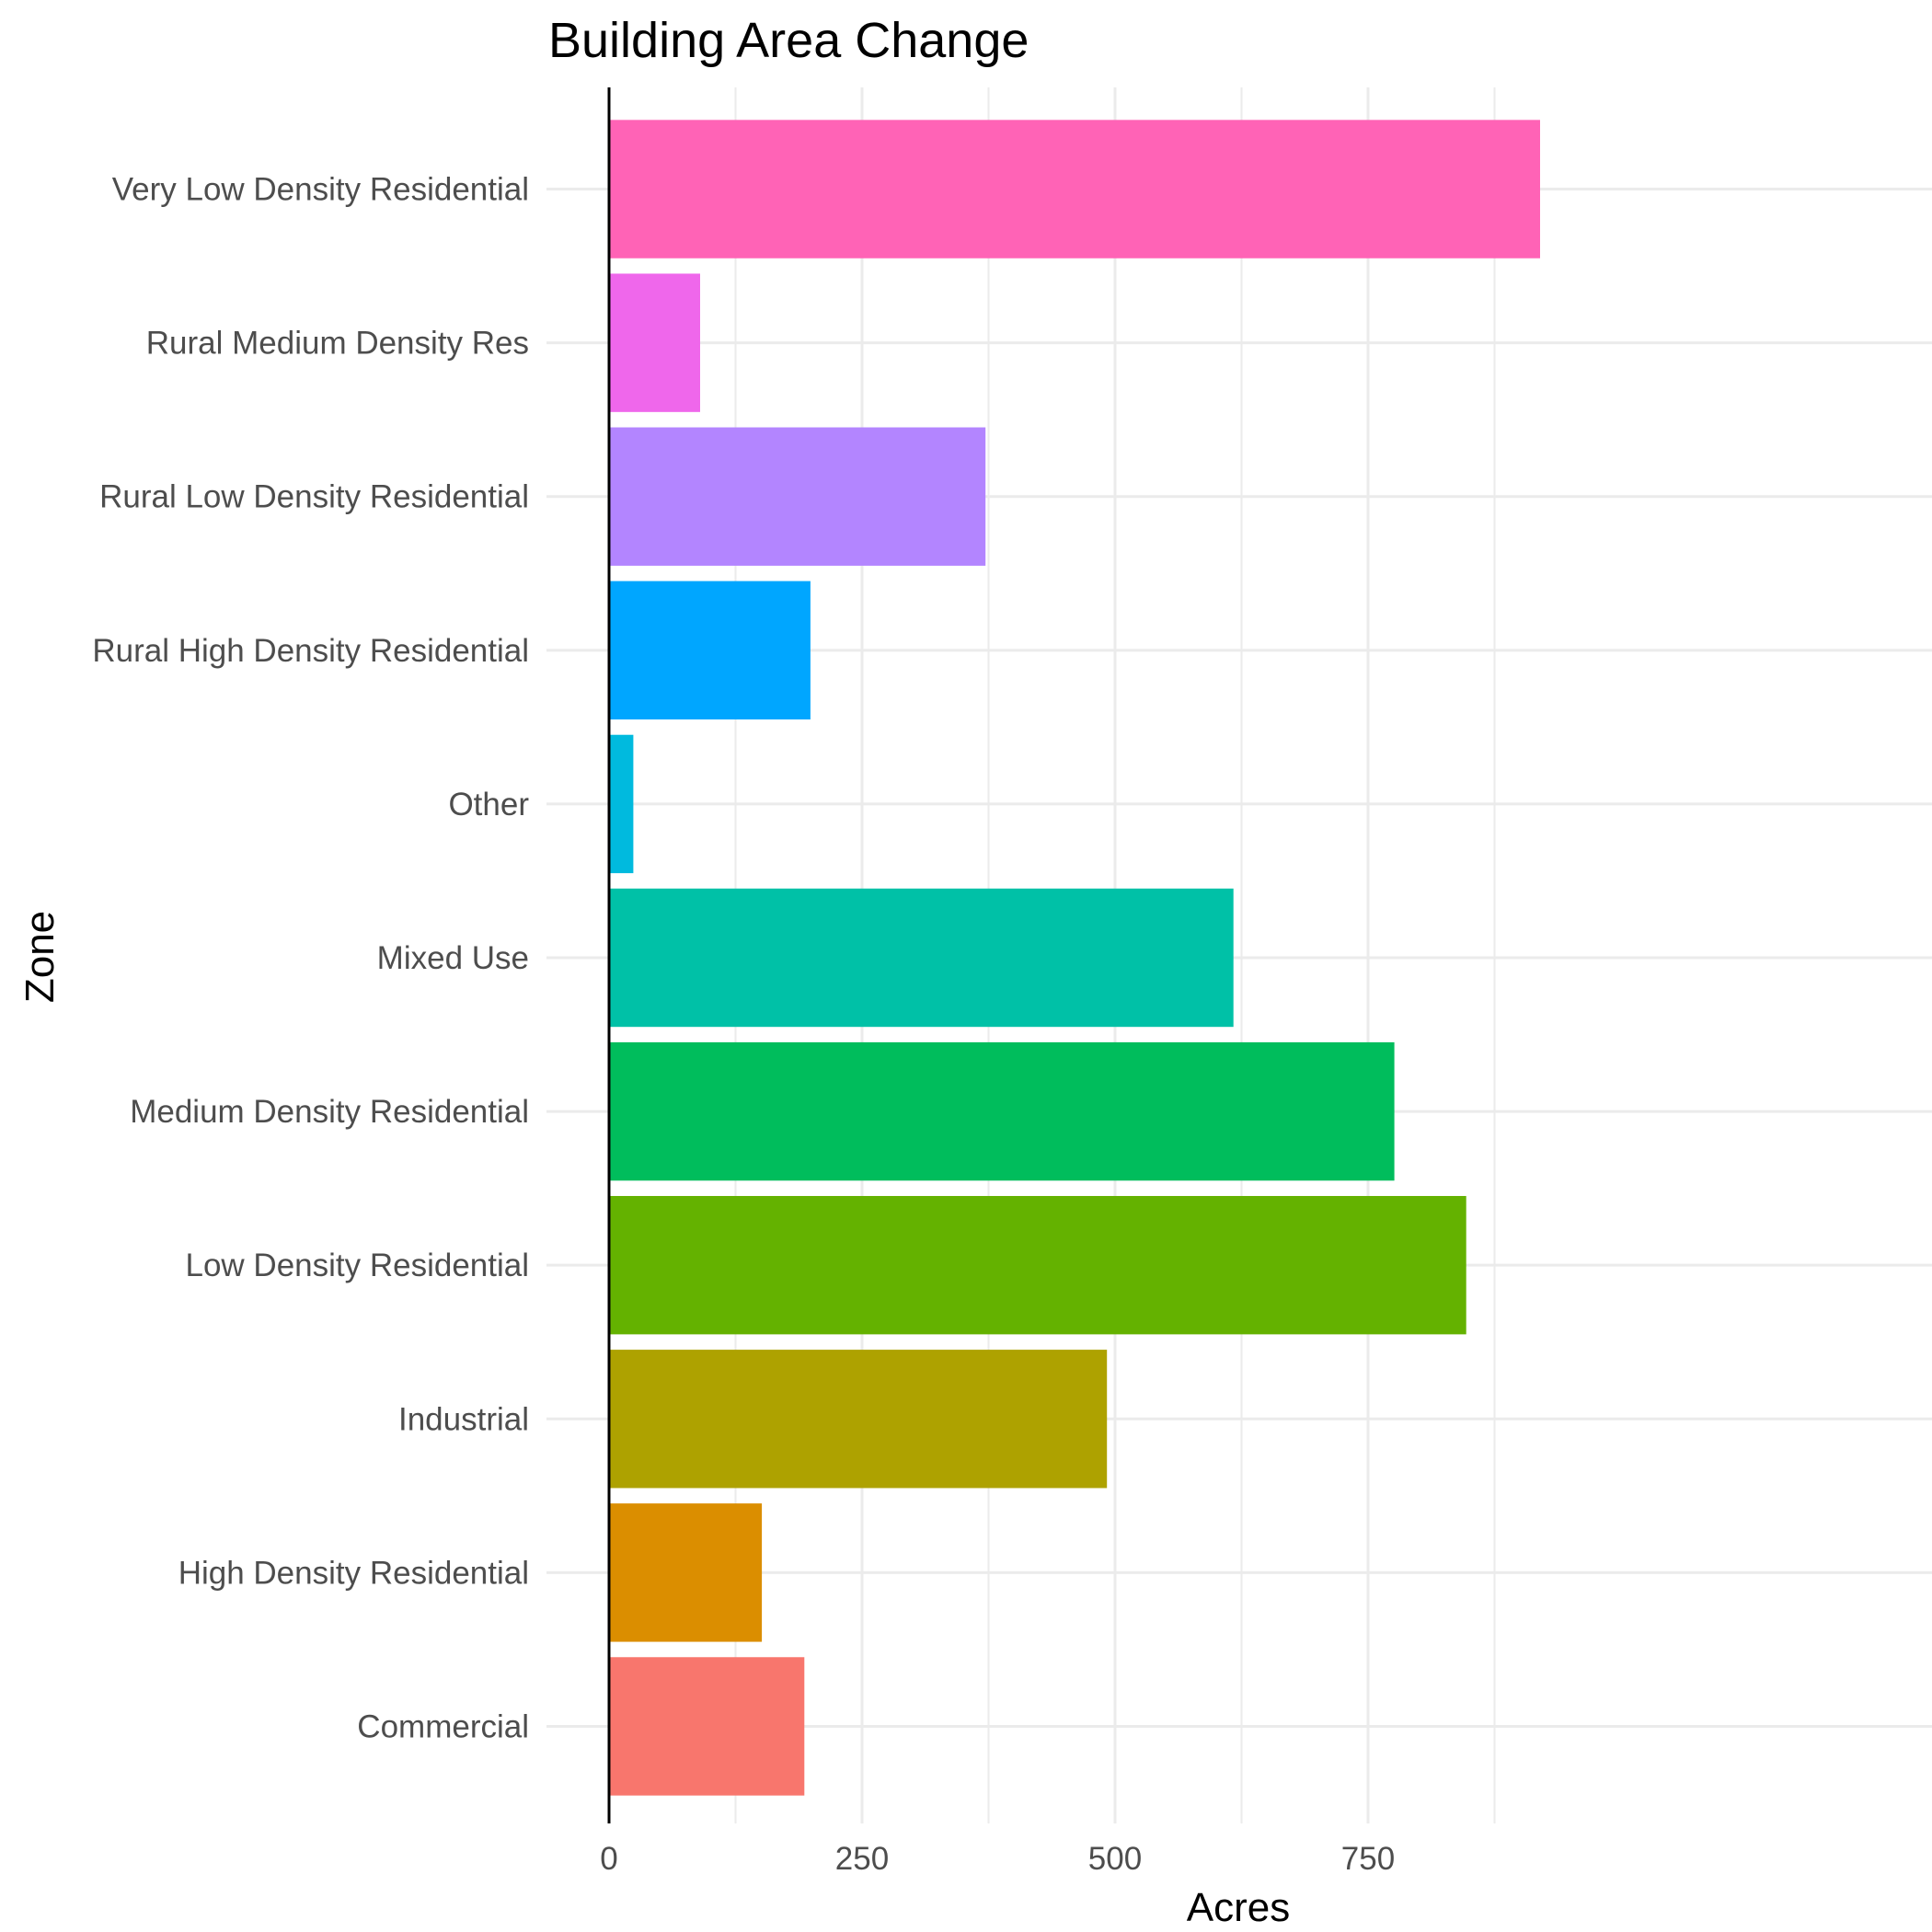 The width and height of the screenshot is (1932, 1932). Describe the element at coordinates (686, 1572) in the screenshot. I see `bar-high-density-residential` at that location.